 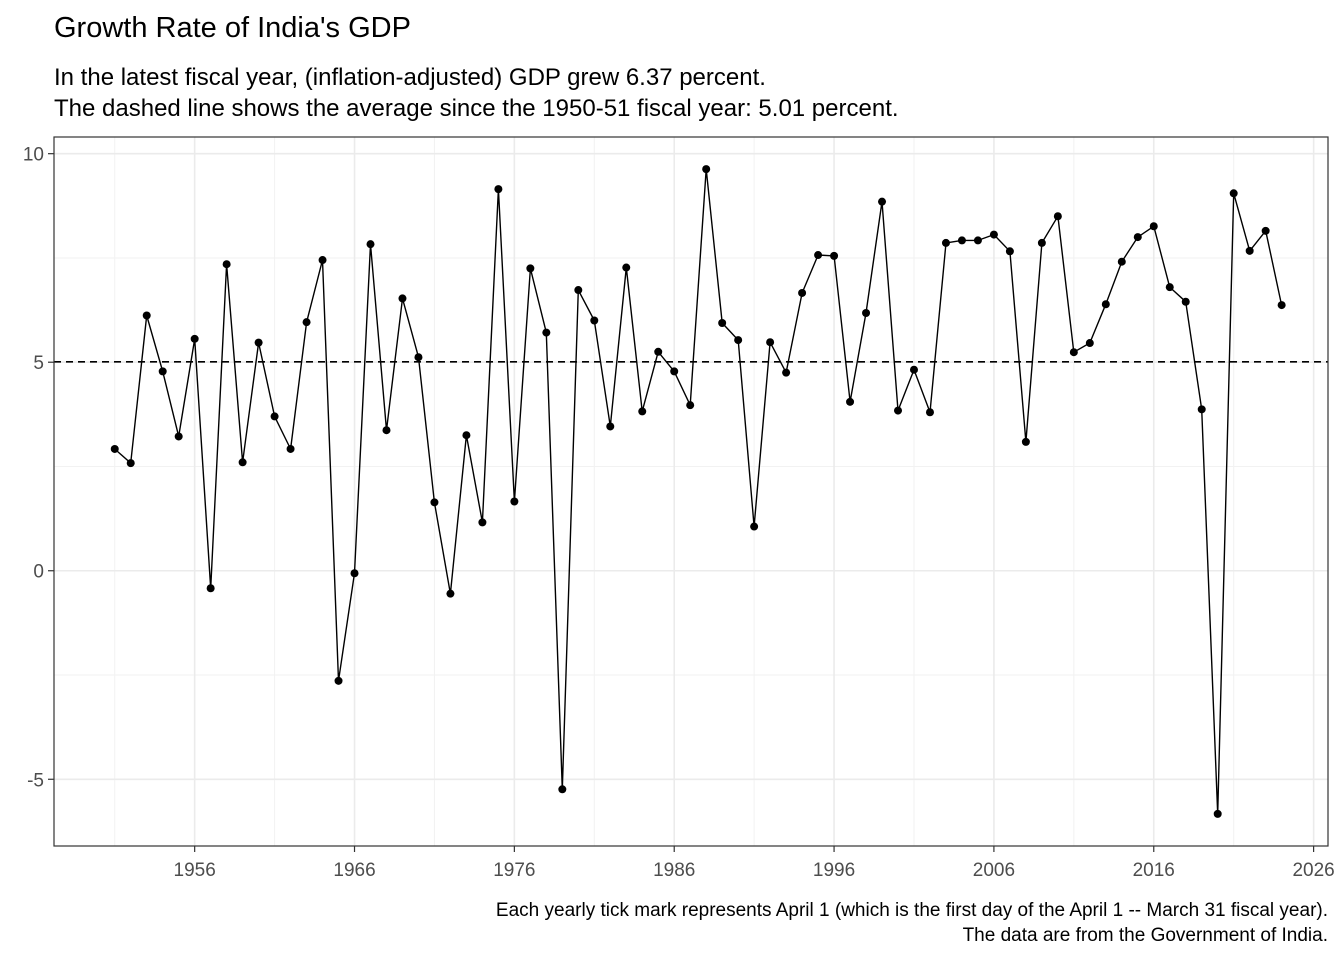 What do you see at coordinates (38, 363) in the screenshot?
I see `y-tick-label: 5` at bounding box center [38, 363].